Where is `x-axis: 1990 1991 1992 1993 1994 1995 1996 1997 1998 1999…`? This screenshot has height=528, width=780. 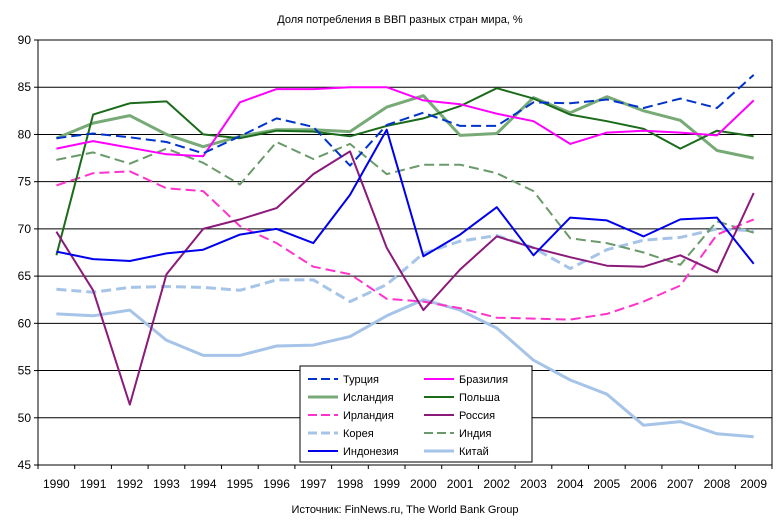 x-axis: 1990 1991 1992 1993 1994 1995 1996 1997 1998 1999… is located at coordinates (405, 478).